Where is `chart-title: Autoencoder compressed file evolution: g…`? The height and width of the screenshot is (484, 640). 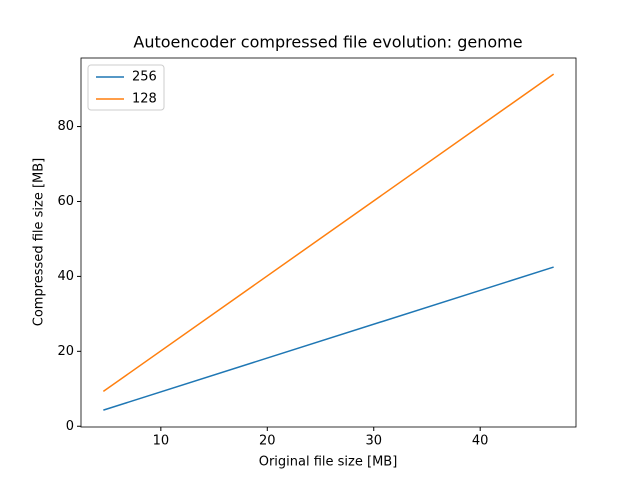
chart-title: Autoencoder compressed file evolution: g… is located at coordinates (327, 42).